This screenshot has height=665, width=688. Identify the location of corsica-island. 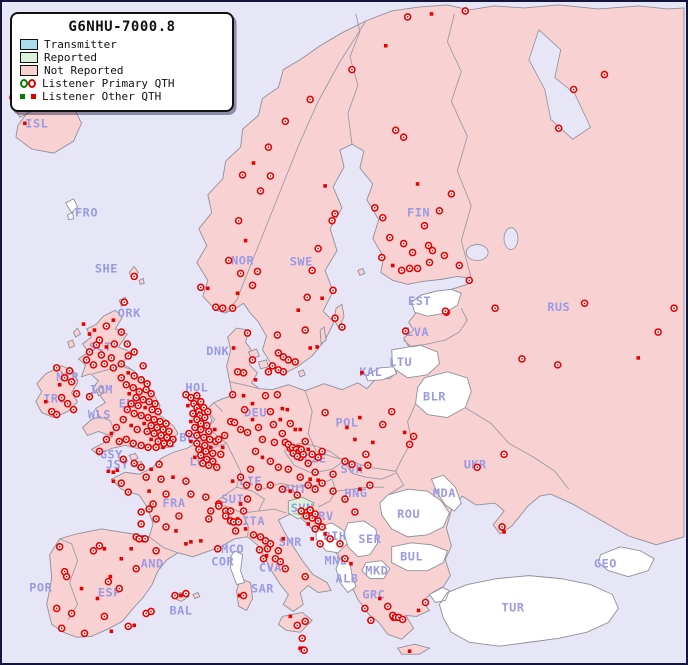
(238, 568).